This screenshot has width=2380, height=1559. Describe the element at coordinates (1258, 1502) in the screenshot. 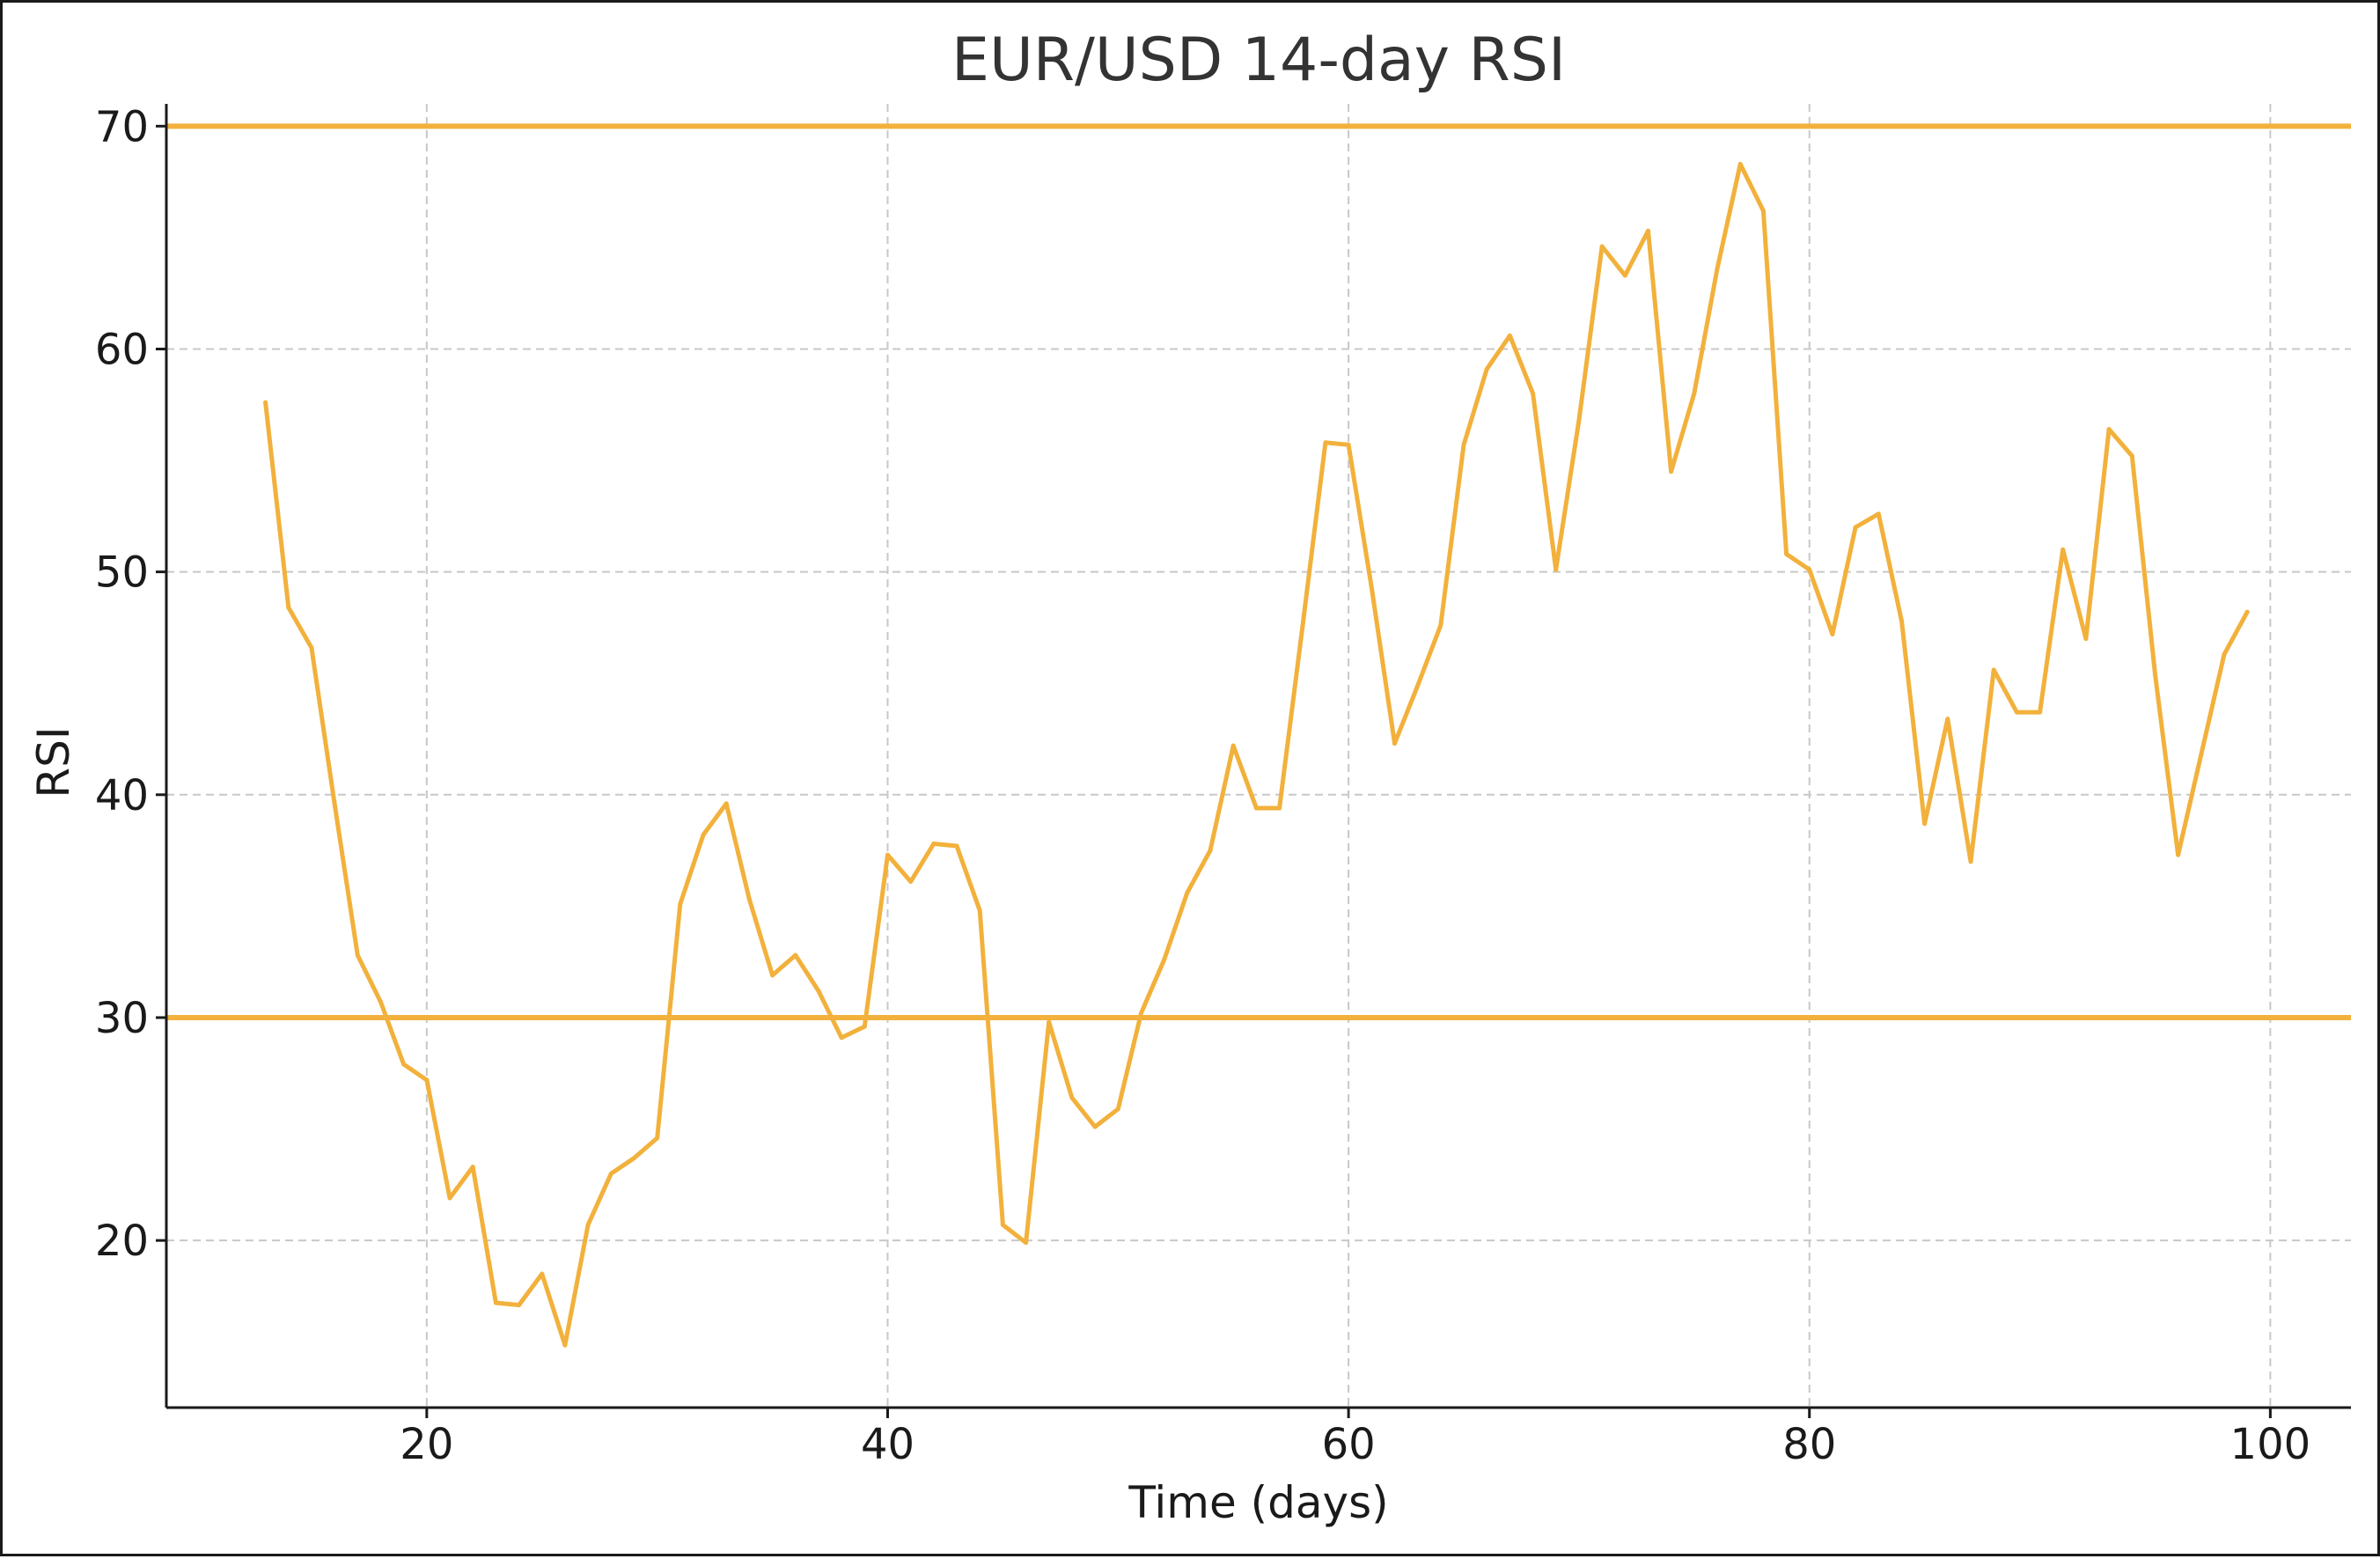

I see `x-axis-label: Time (days)` at that location.